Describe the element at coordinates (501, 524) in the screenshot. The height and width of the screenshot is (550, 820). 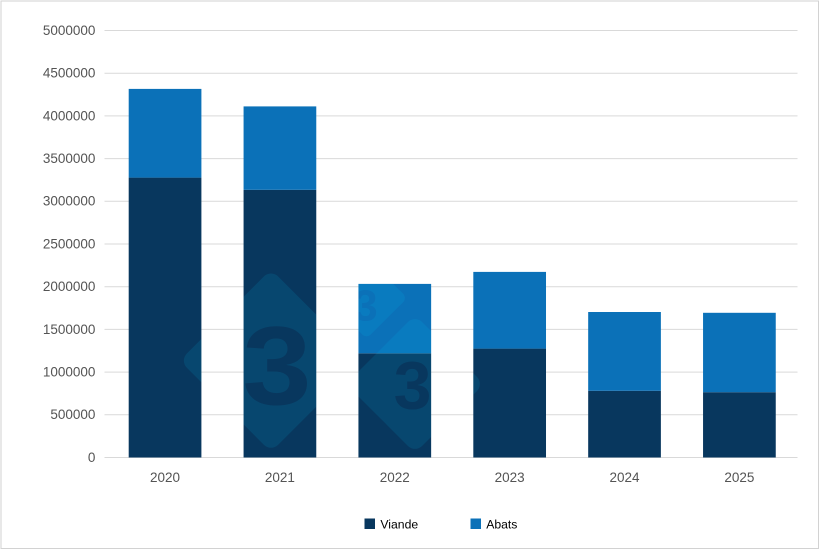
I see `svg-text: Abats` at that location.